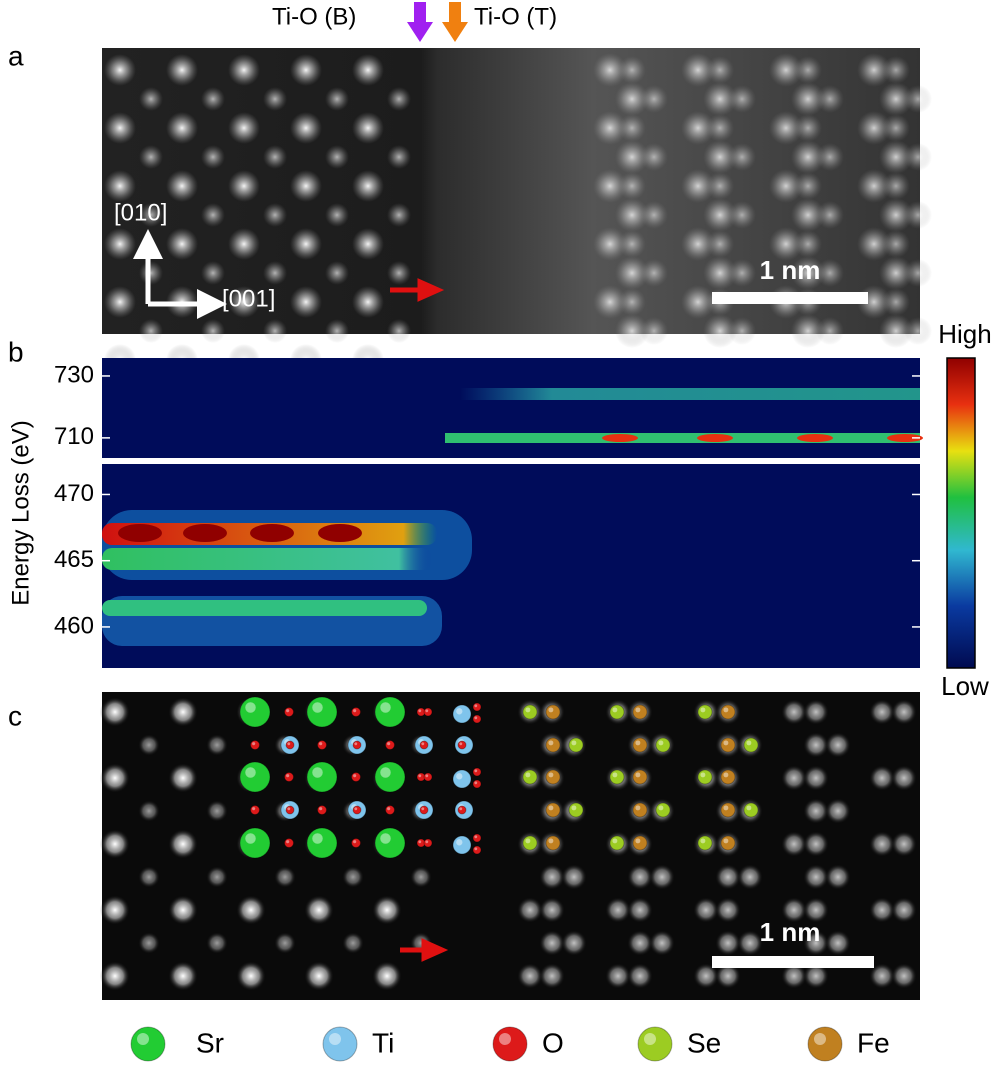  What do you see at coordinates (74, 374) in the screenshot?
I see `y-tick-label: 730` at bounding box center [74, 374].